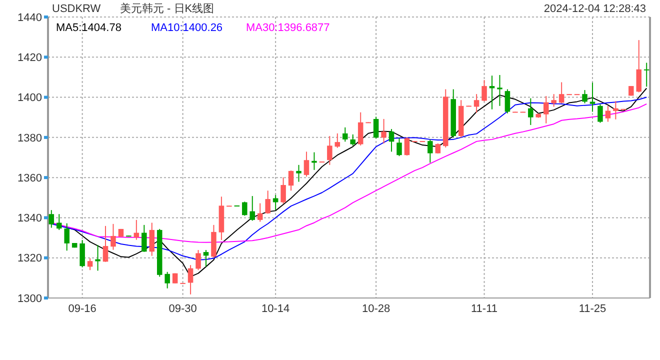  What do you see at coordinates (288, 28) in the screenshot?
I see `text: MA30:1396.6877` at bounding box center [288, 28].